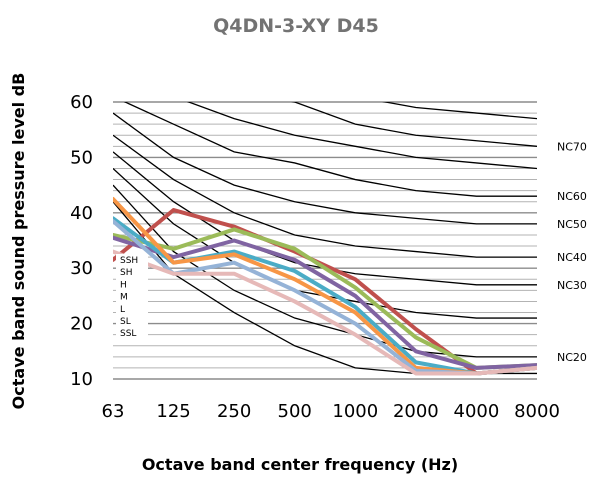 The width and height of the screenshot is (593, 482). I want to click on legend-label: L, so click(122, 310).